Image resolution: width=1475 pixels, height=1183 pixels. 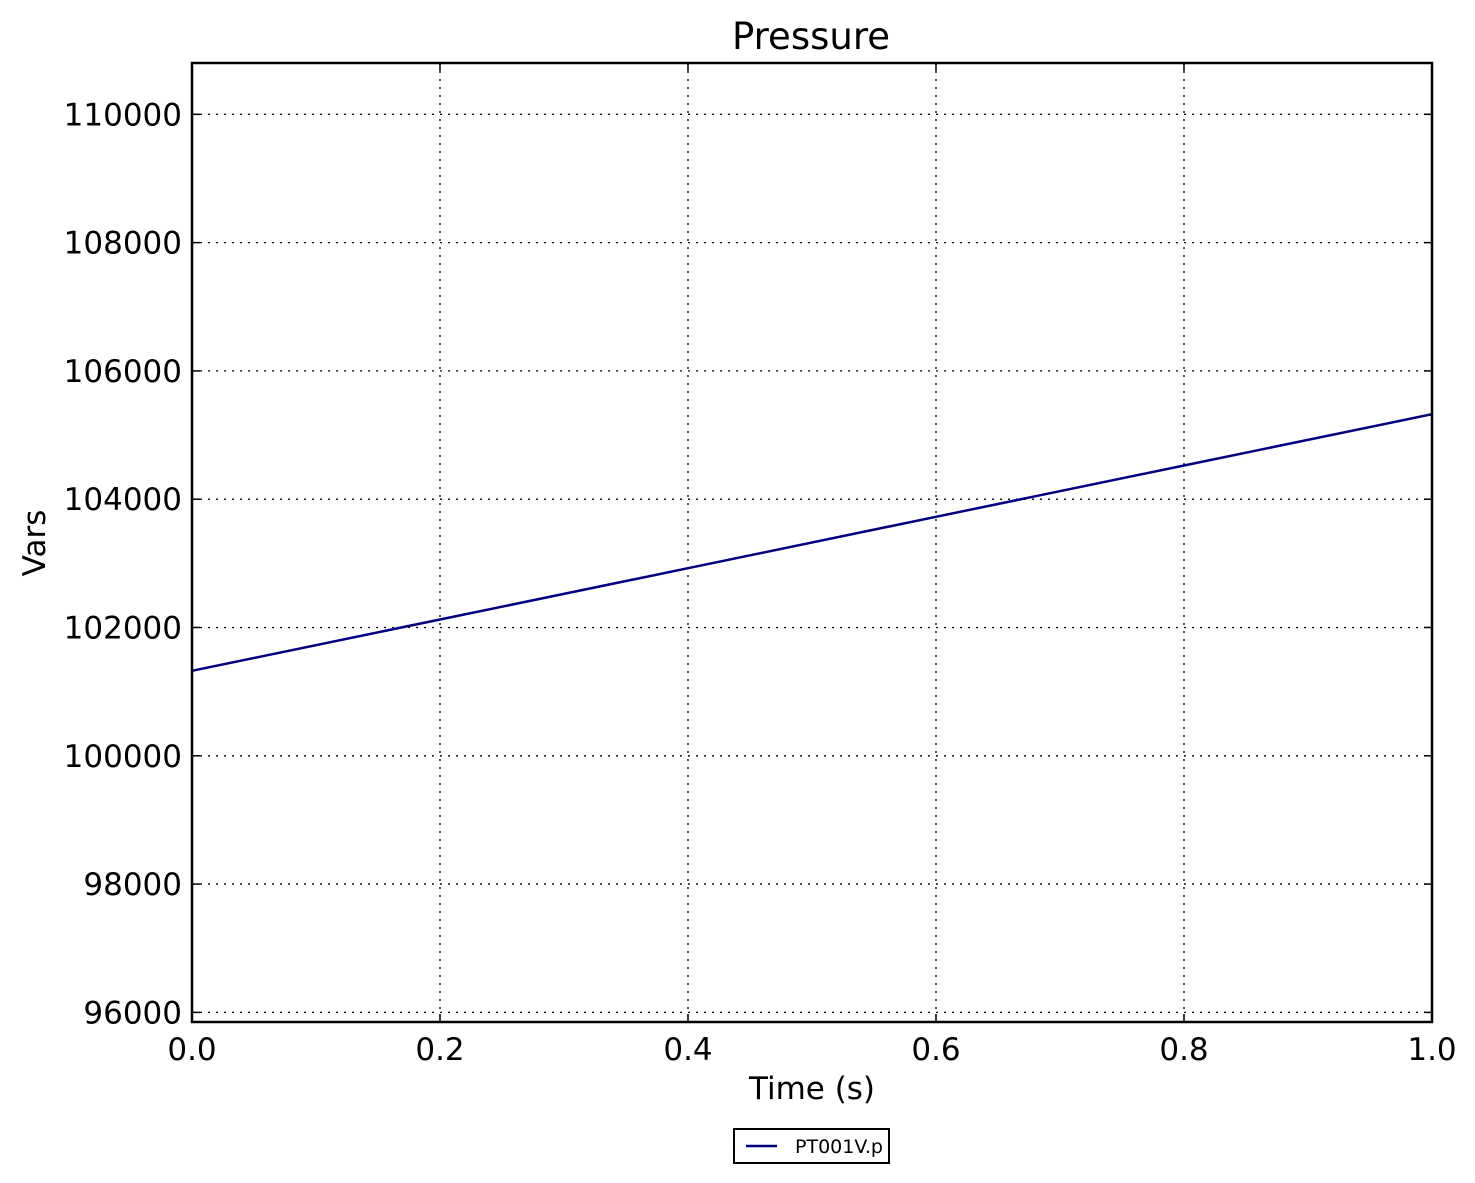 I want to click on y-tick-label: 102000, so click(x=123, y=628).